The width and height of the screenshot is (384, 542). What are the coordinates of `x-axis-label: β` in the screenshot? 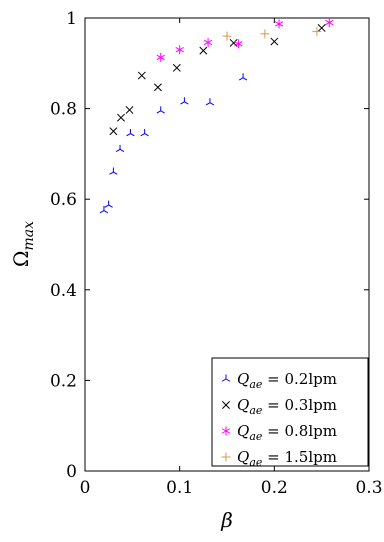 It's located at (226, 520).